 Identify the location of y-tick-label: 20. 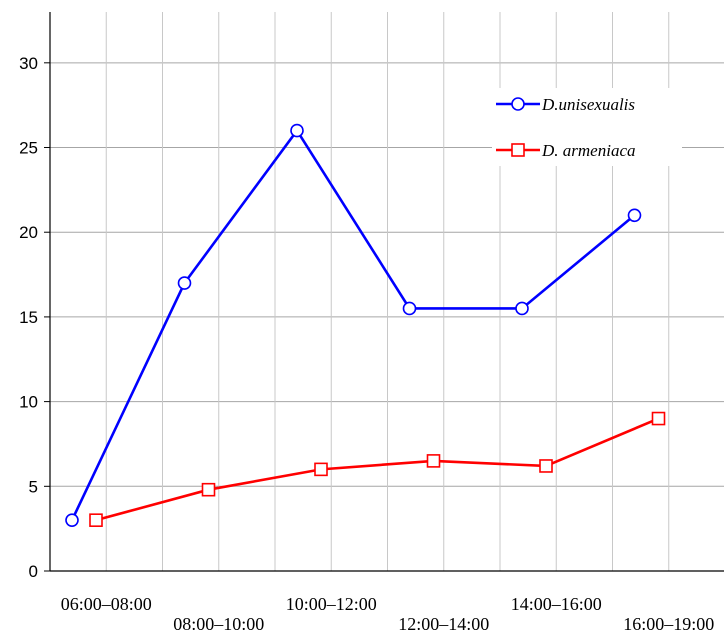
(28, 232).